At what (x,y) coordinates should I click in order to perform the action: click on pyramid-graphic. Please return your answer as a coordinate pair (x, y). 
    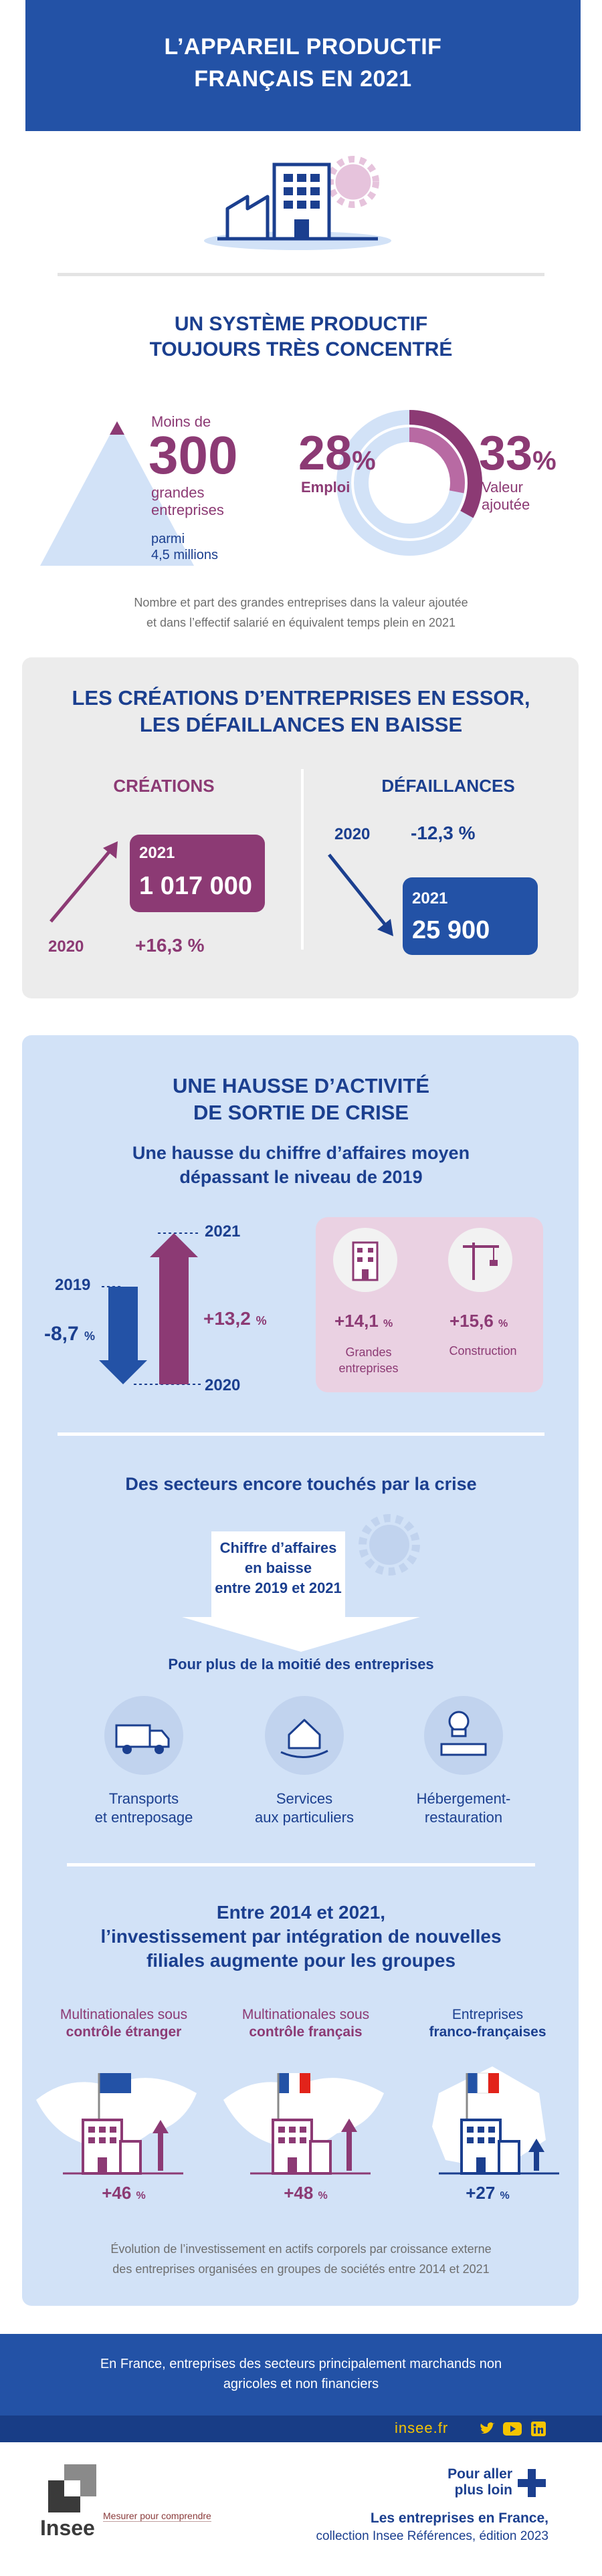
    Looking at the image, I should click on (117, 493).